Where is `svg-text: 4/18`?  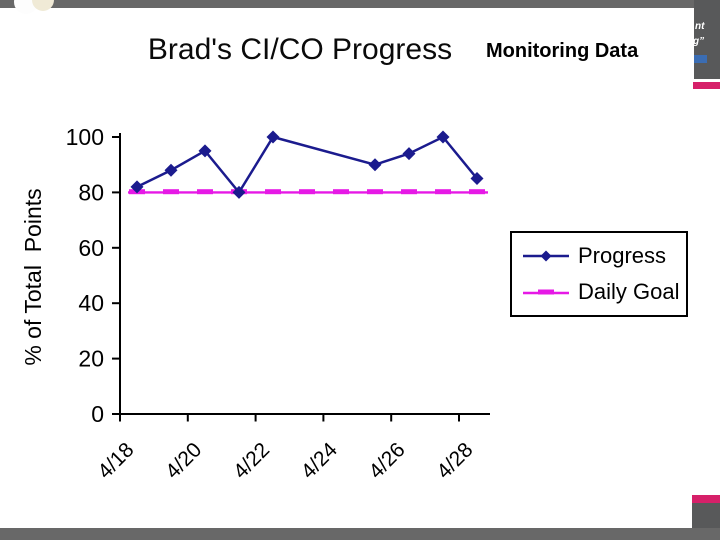 svg-text: 4/18 is located at coordinates (115, 460).